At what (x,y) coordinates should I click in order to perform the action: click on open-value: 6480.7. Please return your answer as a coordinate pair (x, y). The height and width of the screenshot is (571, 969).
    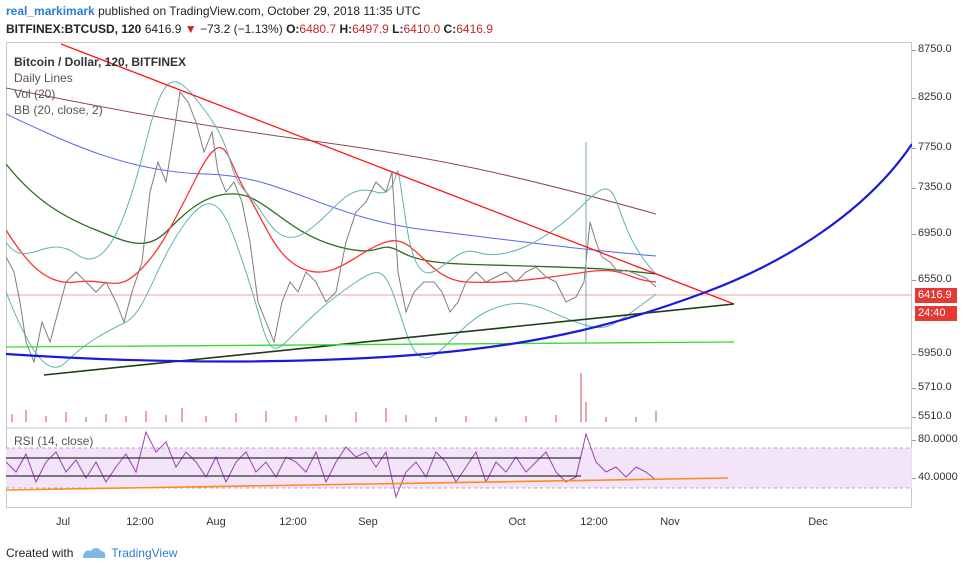
    Looking at the image, I should click on (318, 29).